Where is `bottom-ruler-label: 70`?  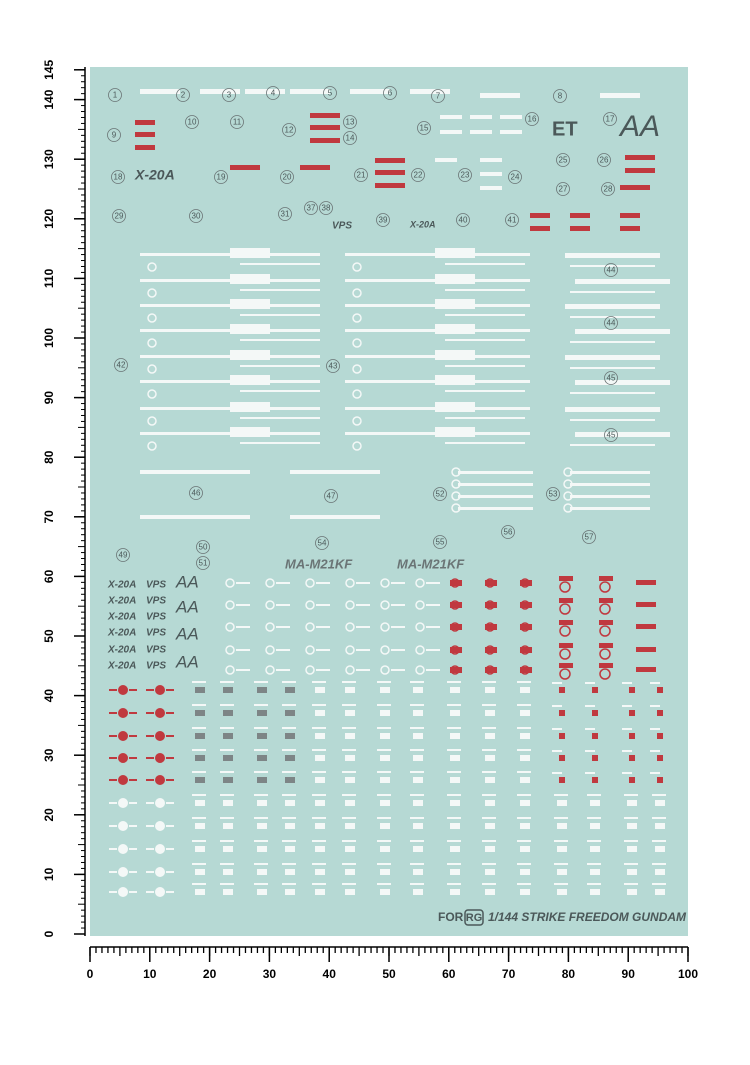
bottom-ruler-label: 70 is located at coordinates (509, 974).